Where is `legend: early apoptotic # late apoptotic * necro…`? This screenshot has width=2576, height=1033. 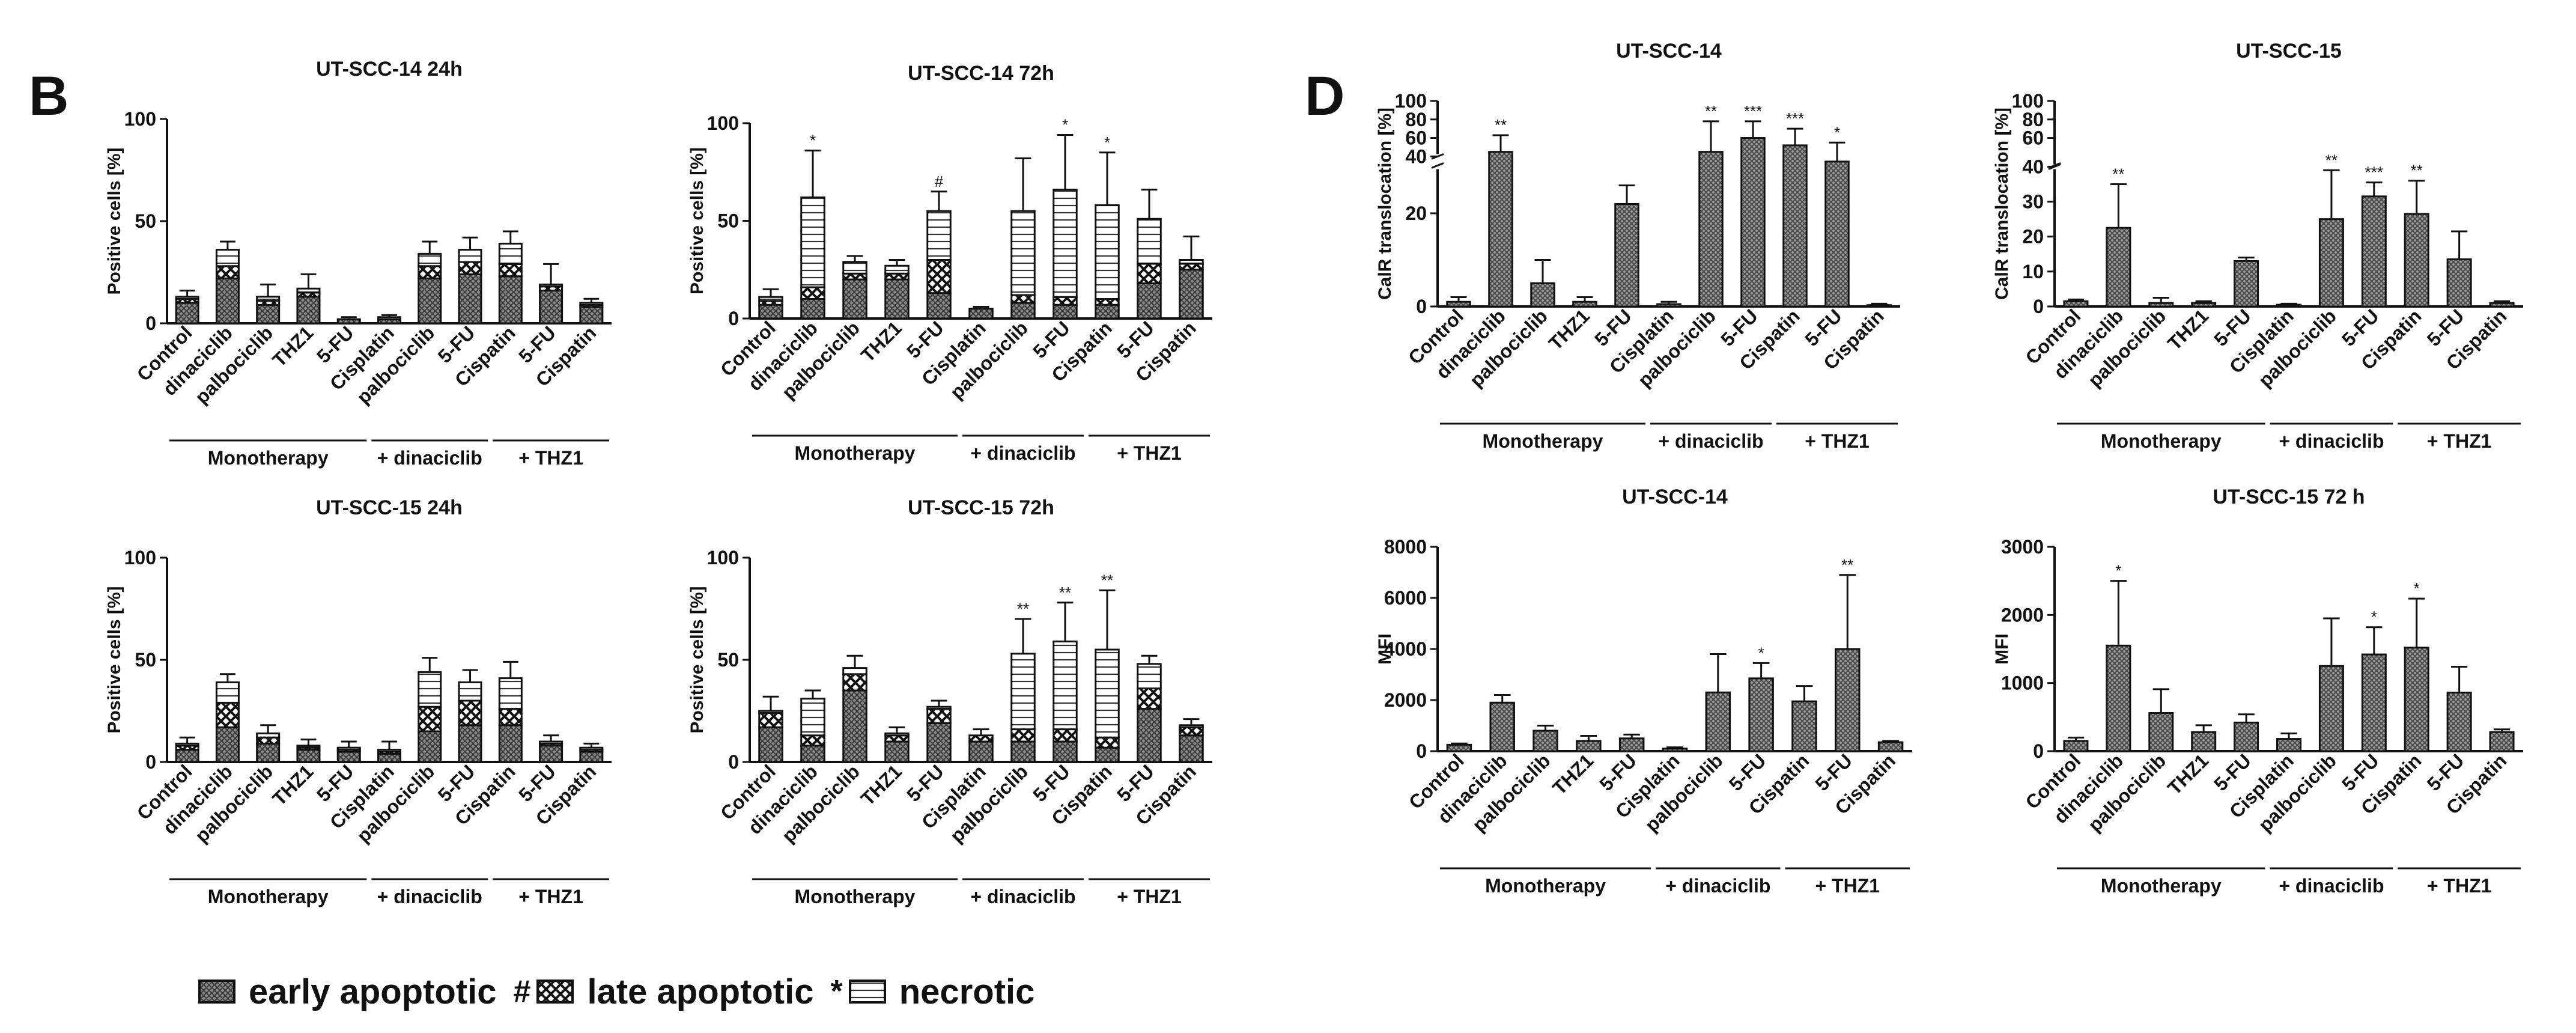 legend: early apoptotic # late apoptotic * necro… is located at coordinates (621, 992).